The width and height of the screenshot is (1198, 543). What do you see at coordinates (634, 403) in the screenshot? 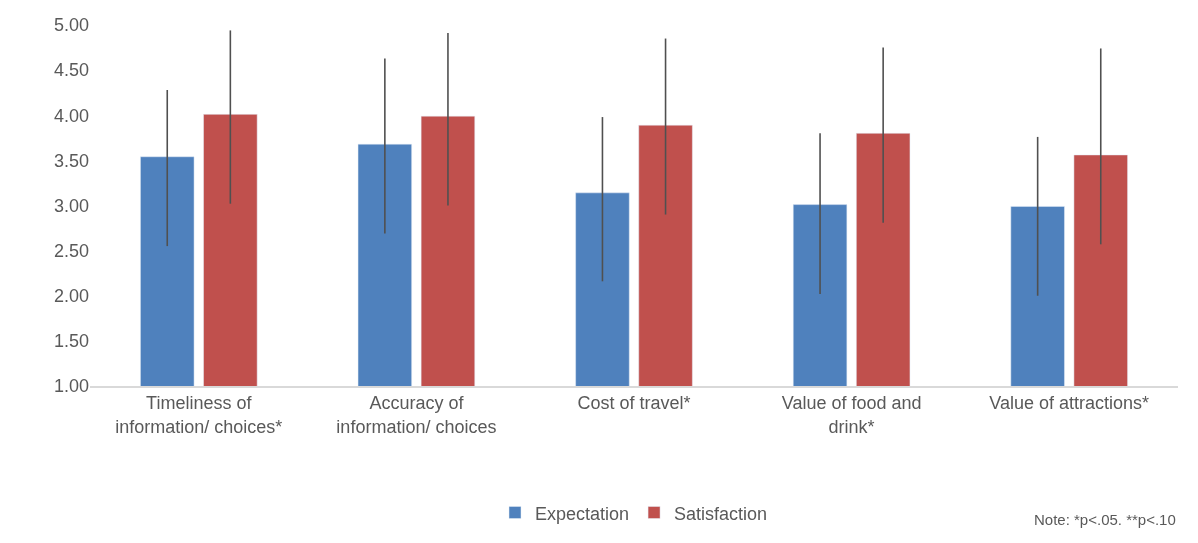
I see `x-tick-label: Cost of travel*` at bounding box center [634, 403].